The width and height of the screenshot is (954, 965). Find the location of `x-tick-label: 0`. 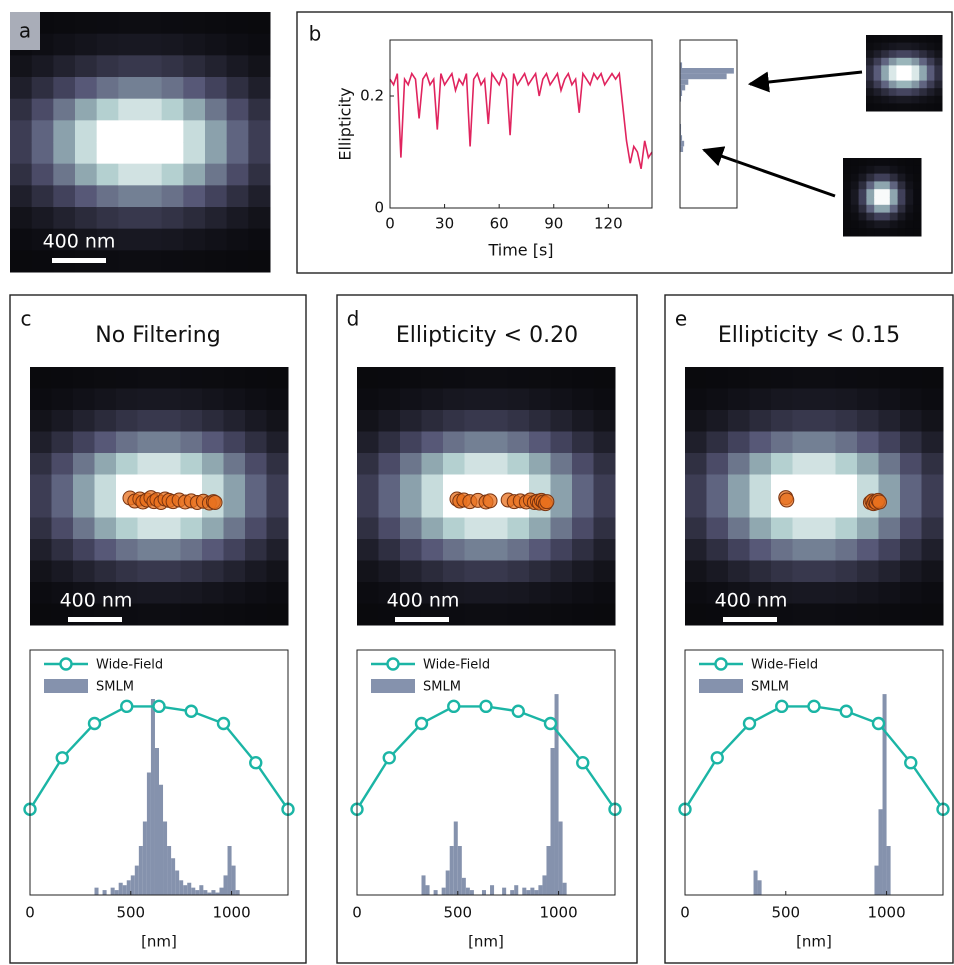

x-tick-label: 0 is located at coordinates (685, 913).